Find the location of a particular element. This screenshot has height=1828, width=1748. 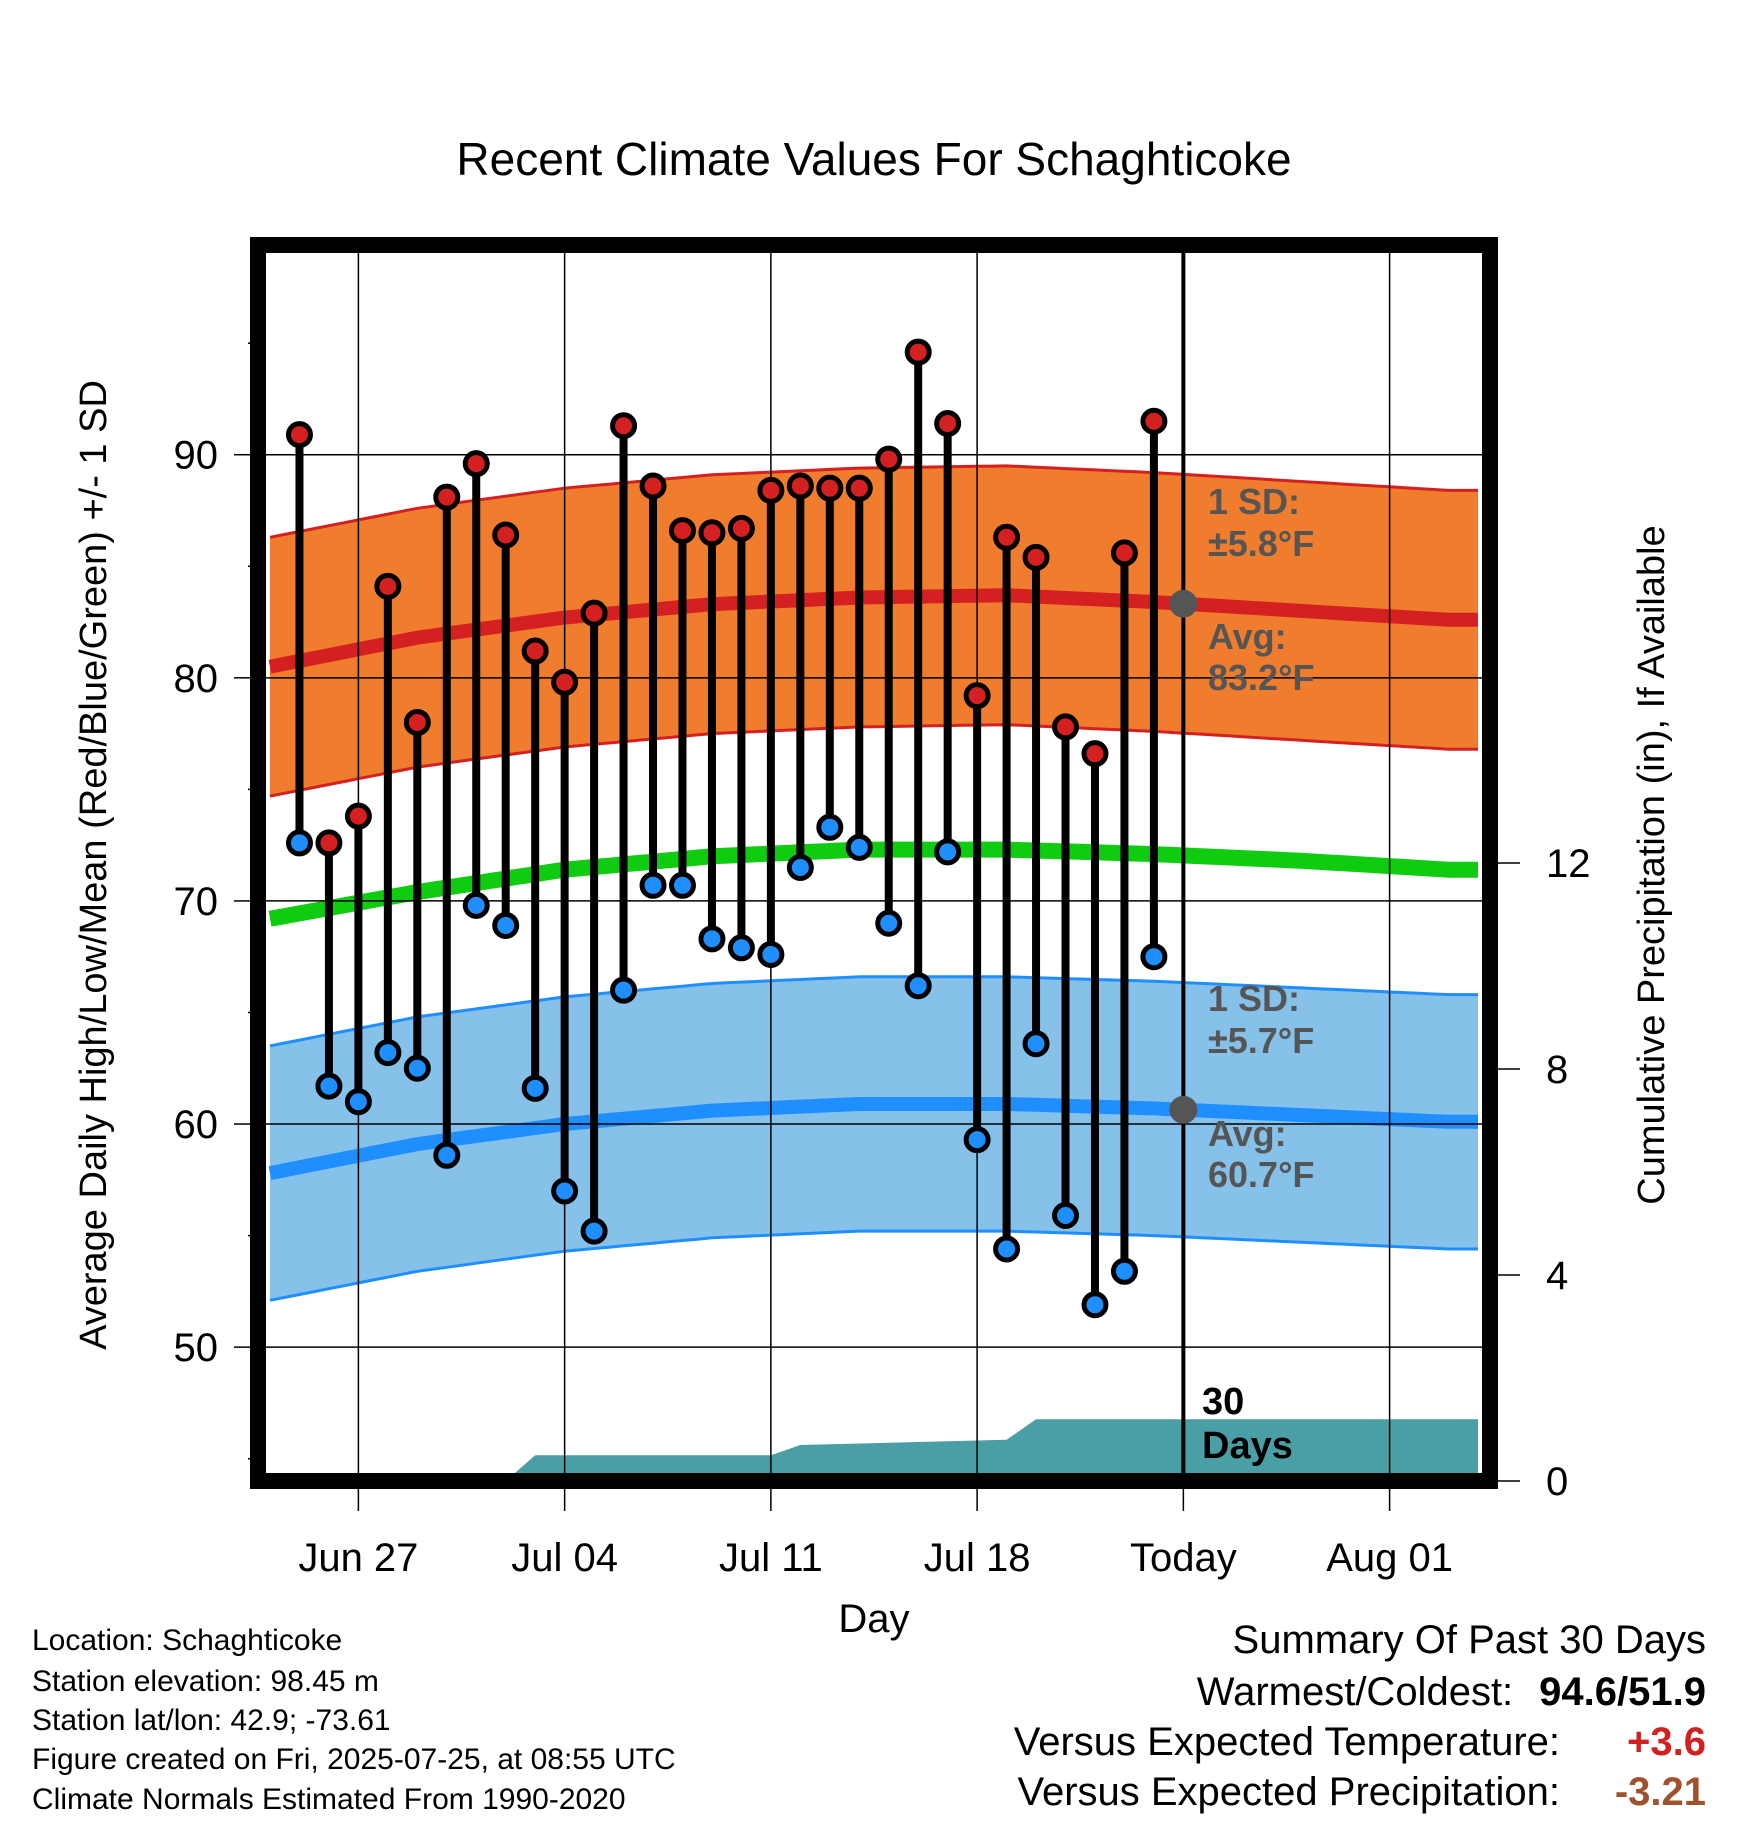

precipitation-area is located at coordinates (874, 1450).